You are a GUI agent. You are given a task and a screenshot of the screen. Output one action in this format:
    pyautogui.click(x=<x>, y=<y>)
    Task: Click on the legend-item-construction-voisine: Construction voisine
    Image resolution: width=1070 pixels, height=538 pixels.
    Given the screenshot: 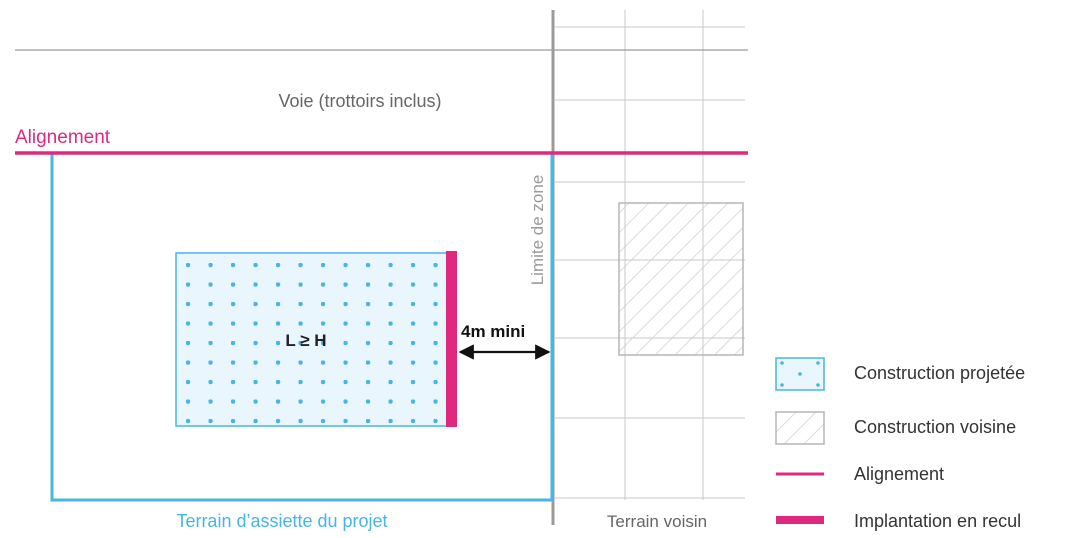 What is the action you would take?
    pyautogui.click(x=895, y=428)
    